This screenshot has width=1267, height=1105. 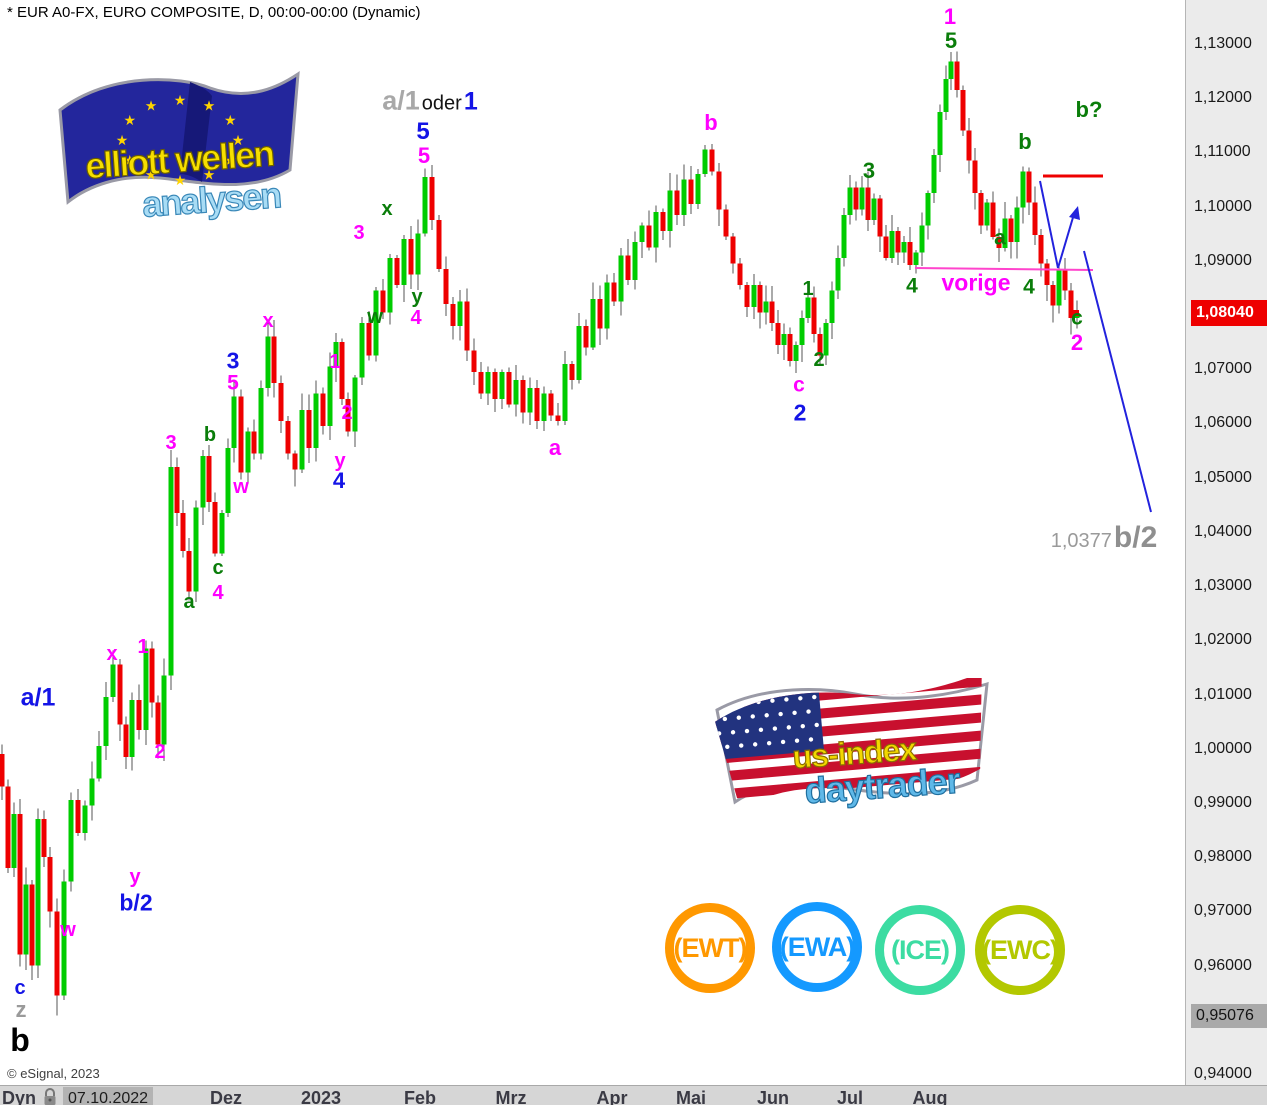 I want to click on wave-label-text: z, so click(x=21, y=1009).